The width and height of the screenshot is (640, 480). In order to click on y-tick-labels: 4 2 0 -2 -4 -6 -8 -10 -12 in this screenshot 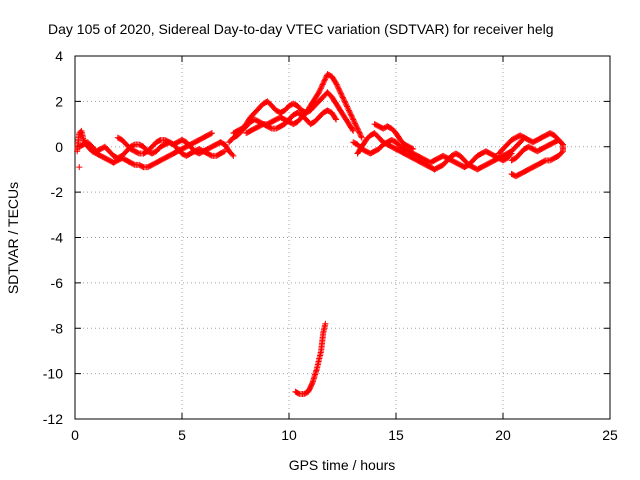, I will do `click(53, 237)`.